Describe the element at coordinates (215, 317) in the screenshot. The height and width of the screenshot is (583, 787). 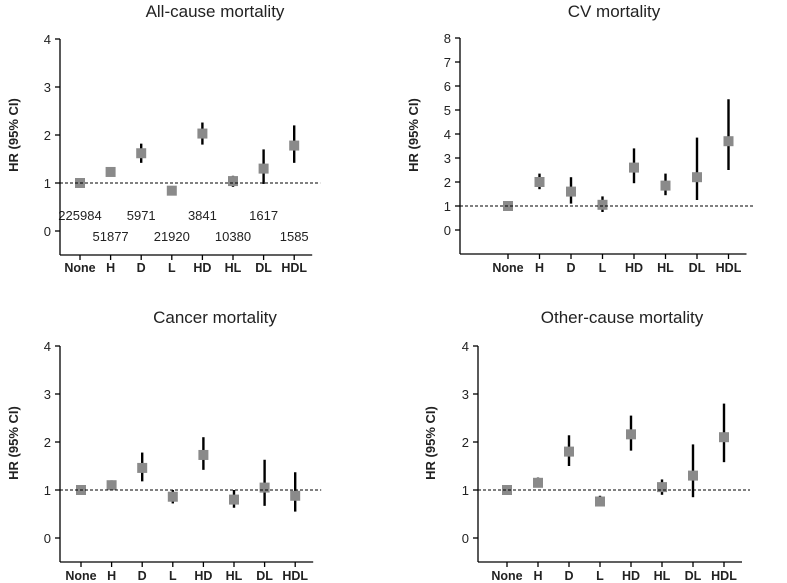
I see `chart-title: Cancer mortality` at that location.